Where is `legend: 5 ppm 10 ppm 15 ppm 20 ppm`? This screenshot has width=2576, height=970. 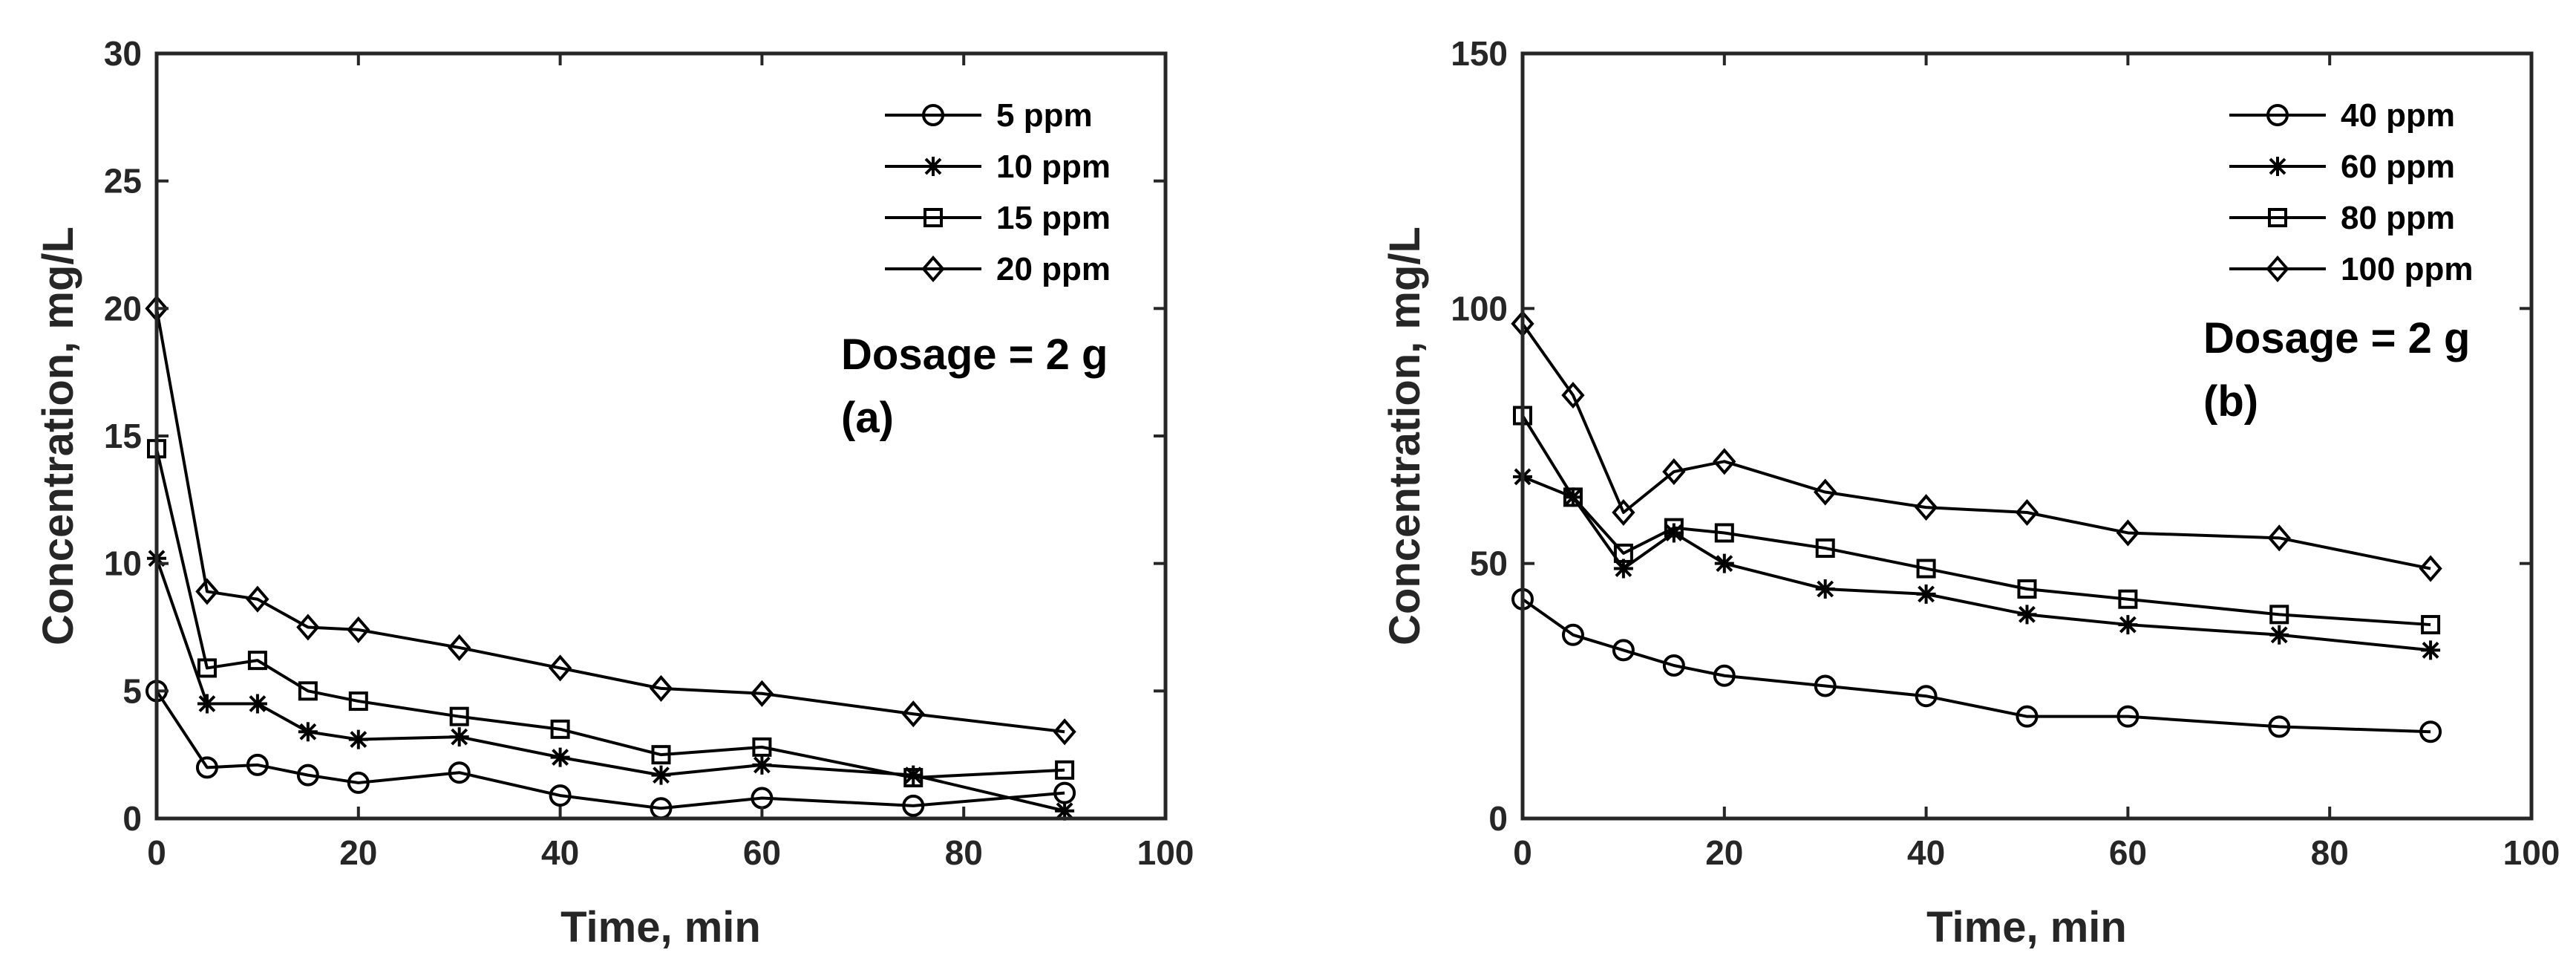
legend: 5 ppm 10 ppm 15 ppm 20 ppm is located at coordinates (998, 192).